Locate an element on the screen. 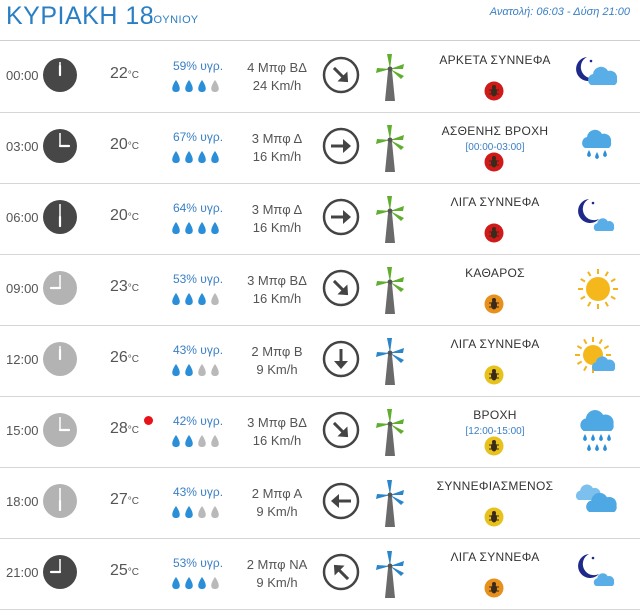 The width and height of the screenshot is (640, 610). wind-force: 2 Μπφ Α is located at coordinates (277, 493).